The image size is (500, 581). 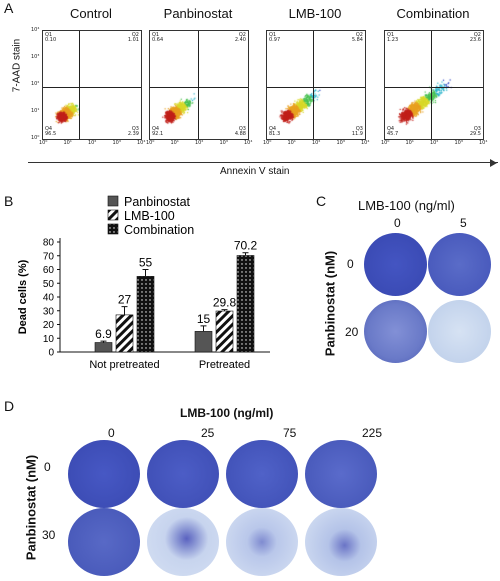 What do you see at coordinates (198, 13) in the screenshot?
I see `flow-plot-title: Panbinostat` at bounding box center [198, 13].